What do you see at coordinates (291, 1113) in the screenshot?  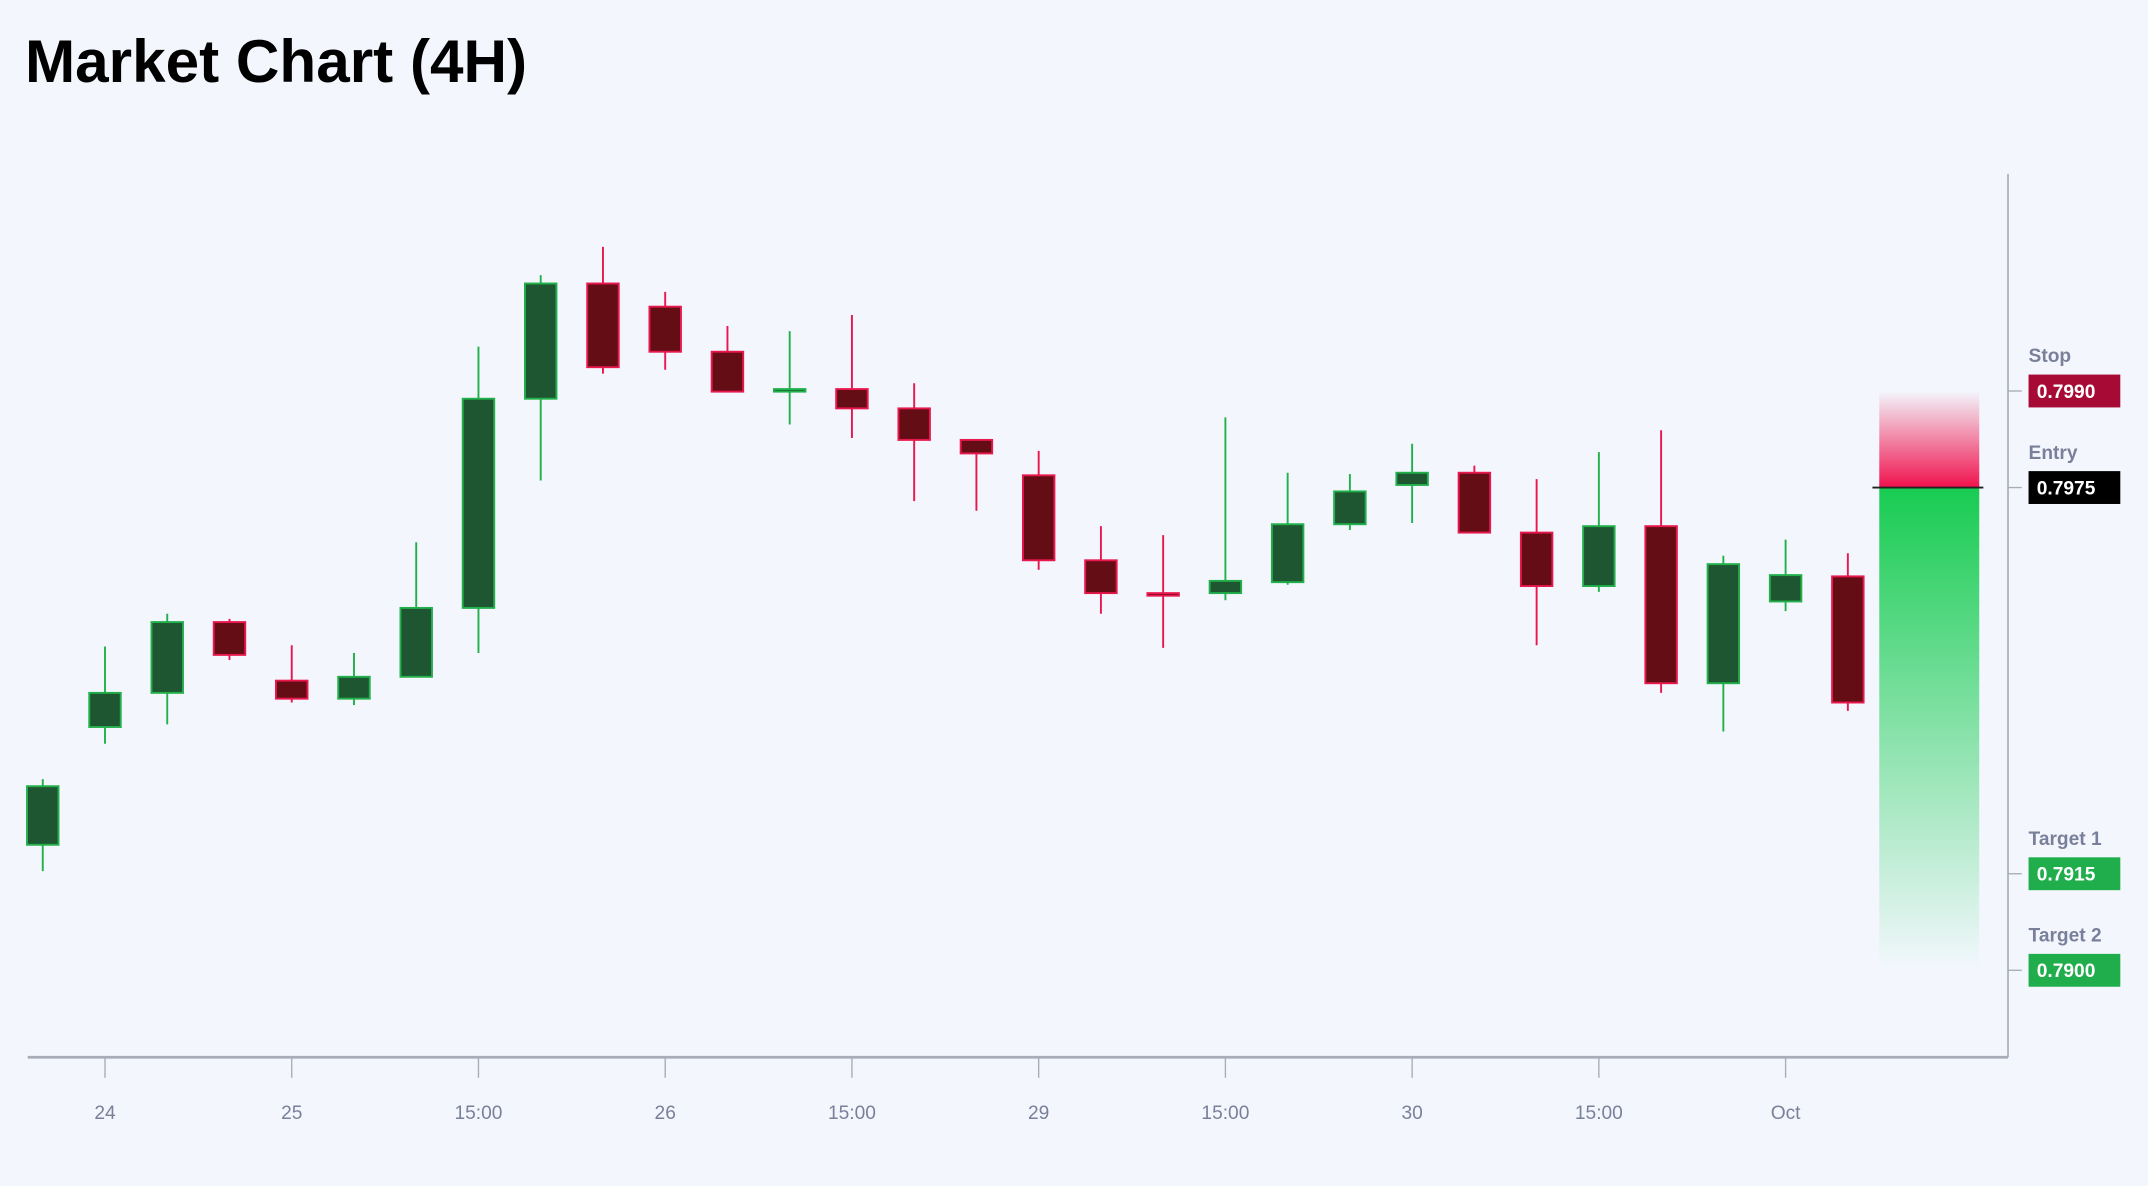 I see `x-tick-label: 25` at bounding box center [291, 1113].